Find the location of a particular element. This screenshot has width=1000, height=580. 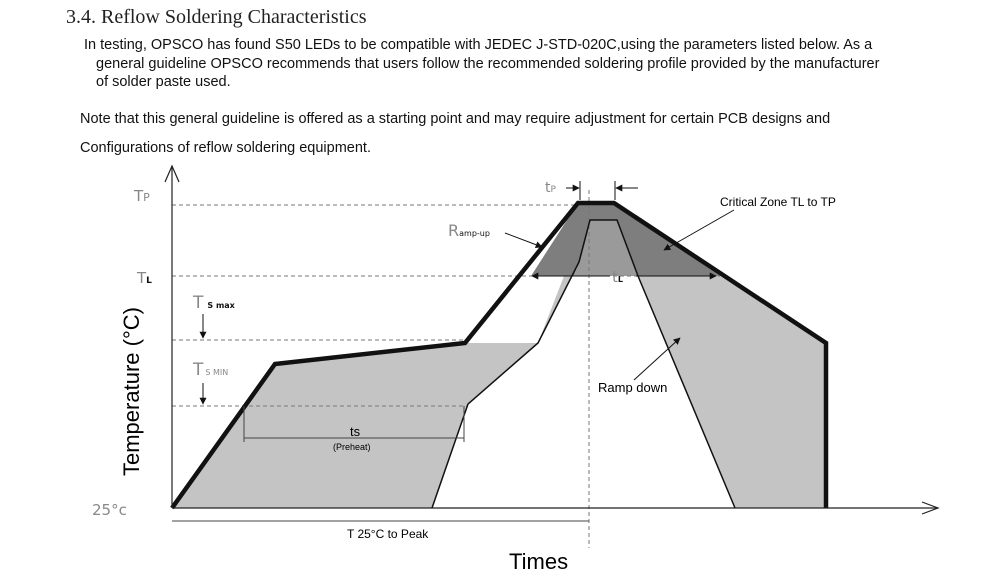

critical-zone-label: Critical Zone TL to TP is located at coordinates (778, 202).